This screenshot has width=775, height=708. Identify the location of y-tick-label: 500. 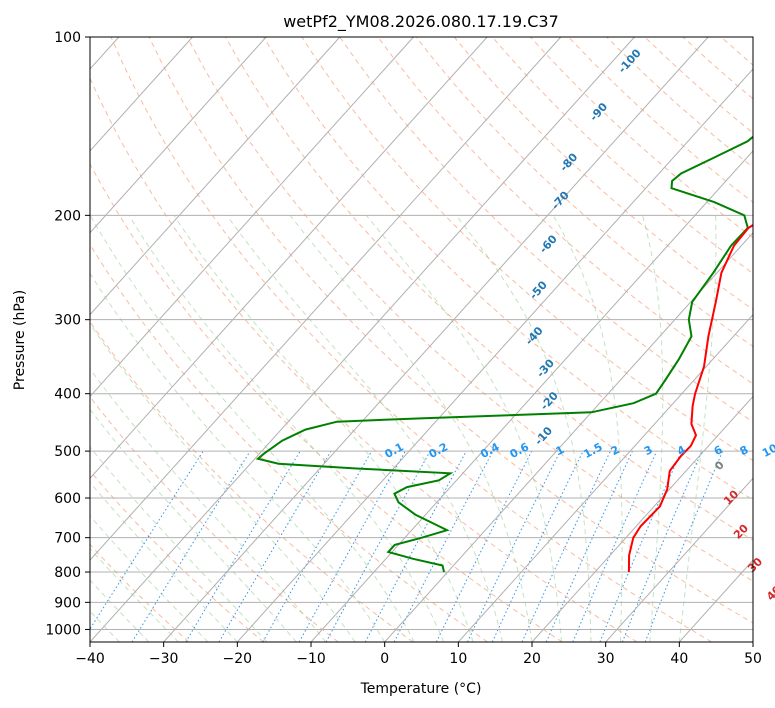
(67, 452).